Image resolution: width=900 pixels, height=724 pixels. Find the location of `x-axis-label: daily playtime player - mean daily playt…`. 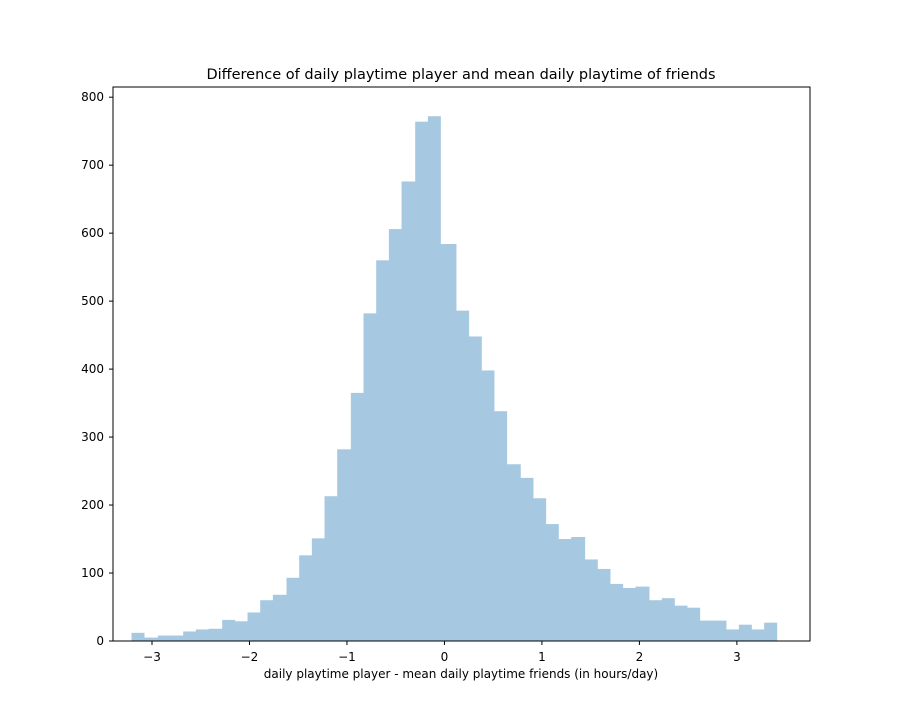

x-axis-label: daily playtime player - mean daily playt… is located at coordinates (461, 674).